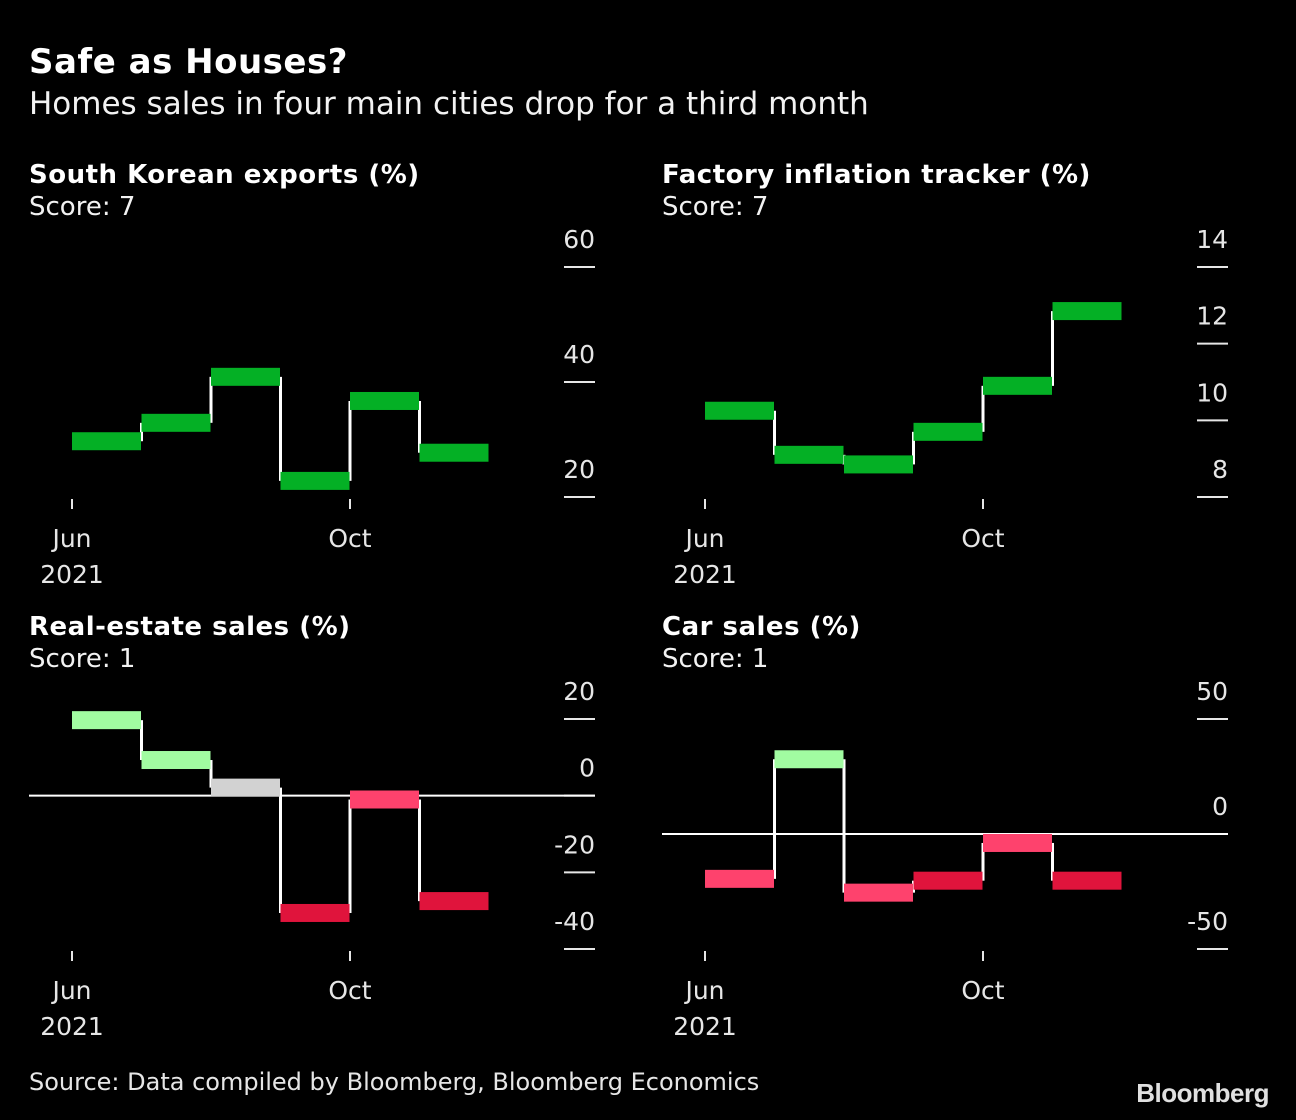 This screenshot has height=1120, width=1296. What do you see at coordinates (1212, 392) in the screenshot?
I see `y-tick-label: 10` at bounding box center [1212, 392].